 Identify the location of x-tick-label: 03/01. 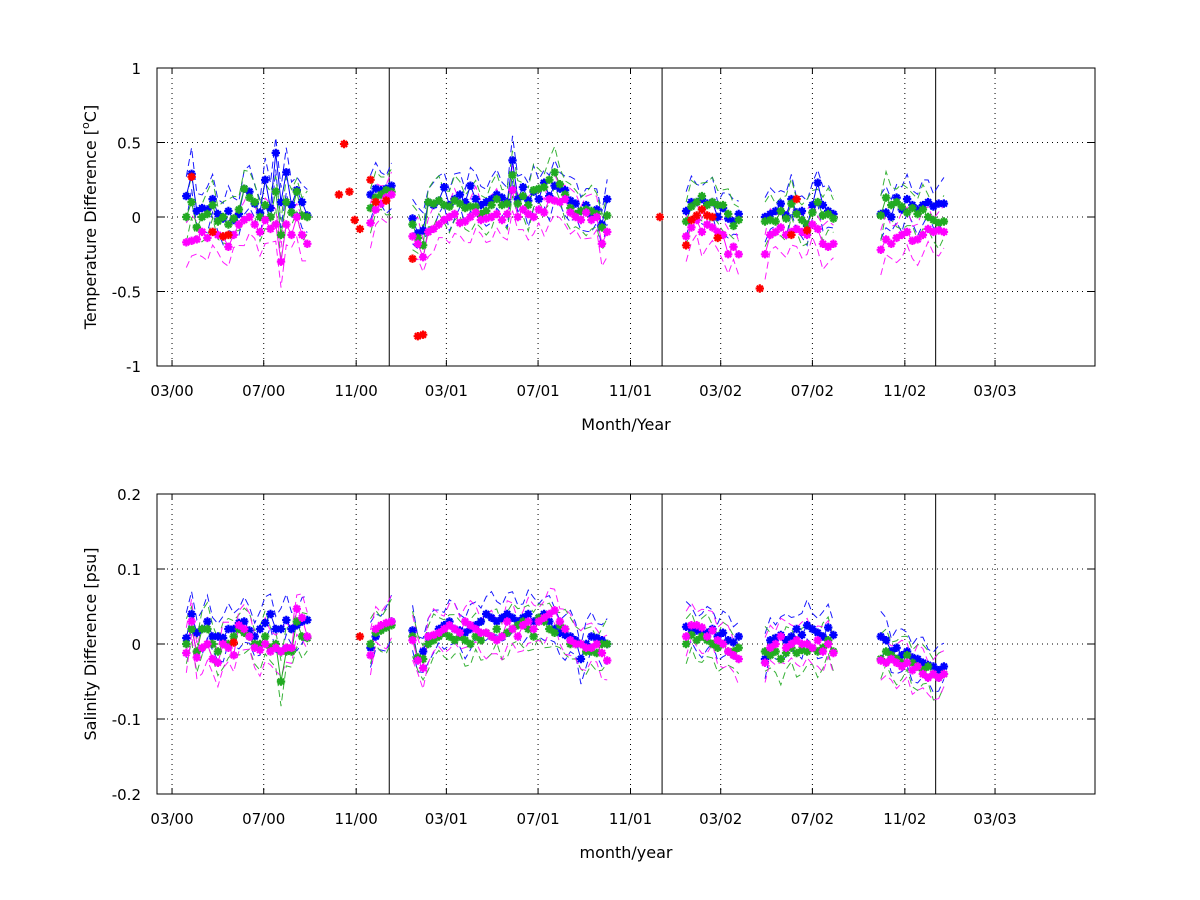
(446, 391).